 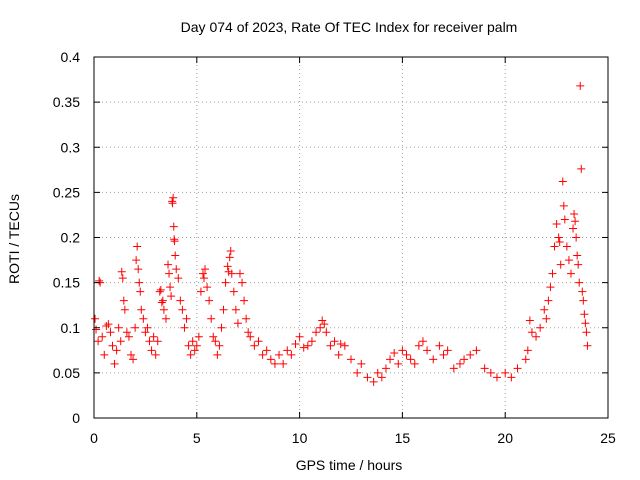 I want to click on y-tick-label: 0.35, so click(x=66, y=102).